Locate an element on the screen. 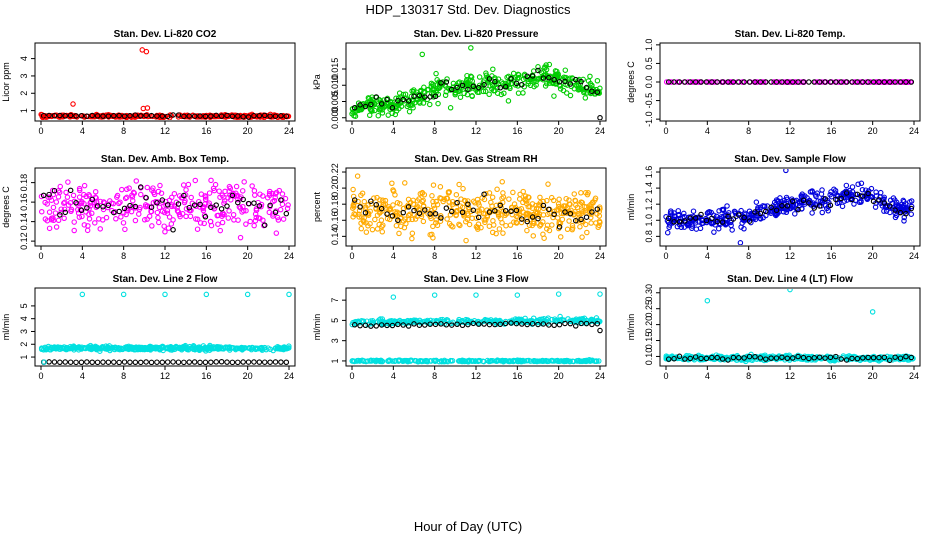  x-tick-label: 16 is located at coordinates (831, 131).